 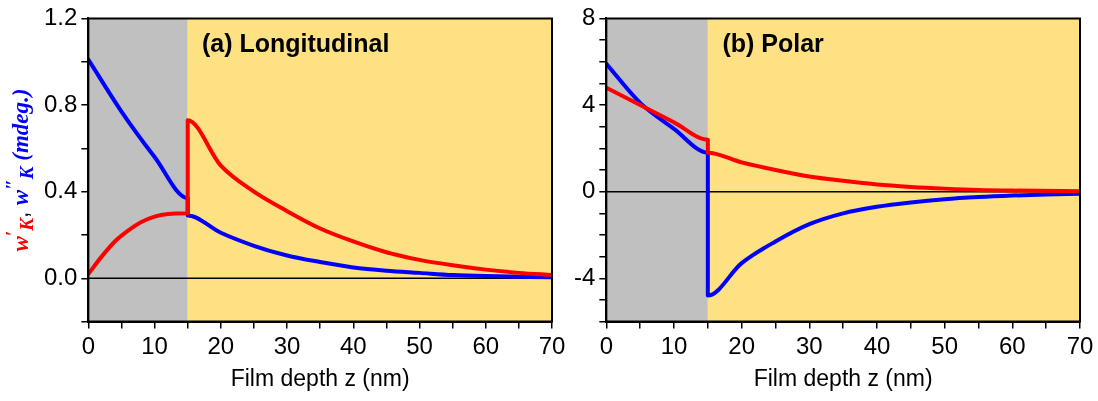 I want to click on y-tick-label: 0.4, so click(x=60, y=190).